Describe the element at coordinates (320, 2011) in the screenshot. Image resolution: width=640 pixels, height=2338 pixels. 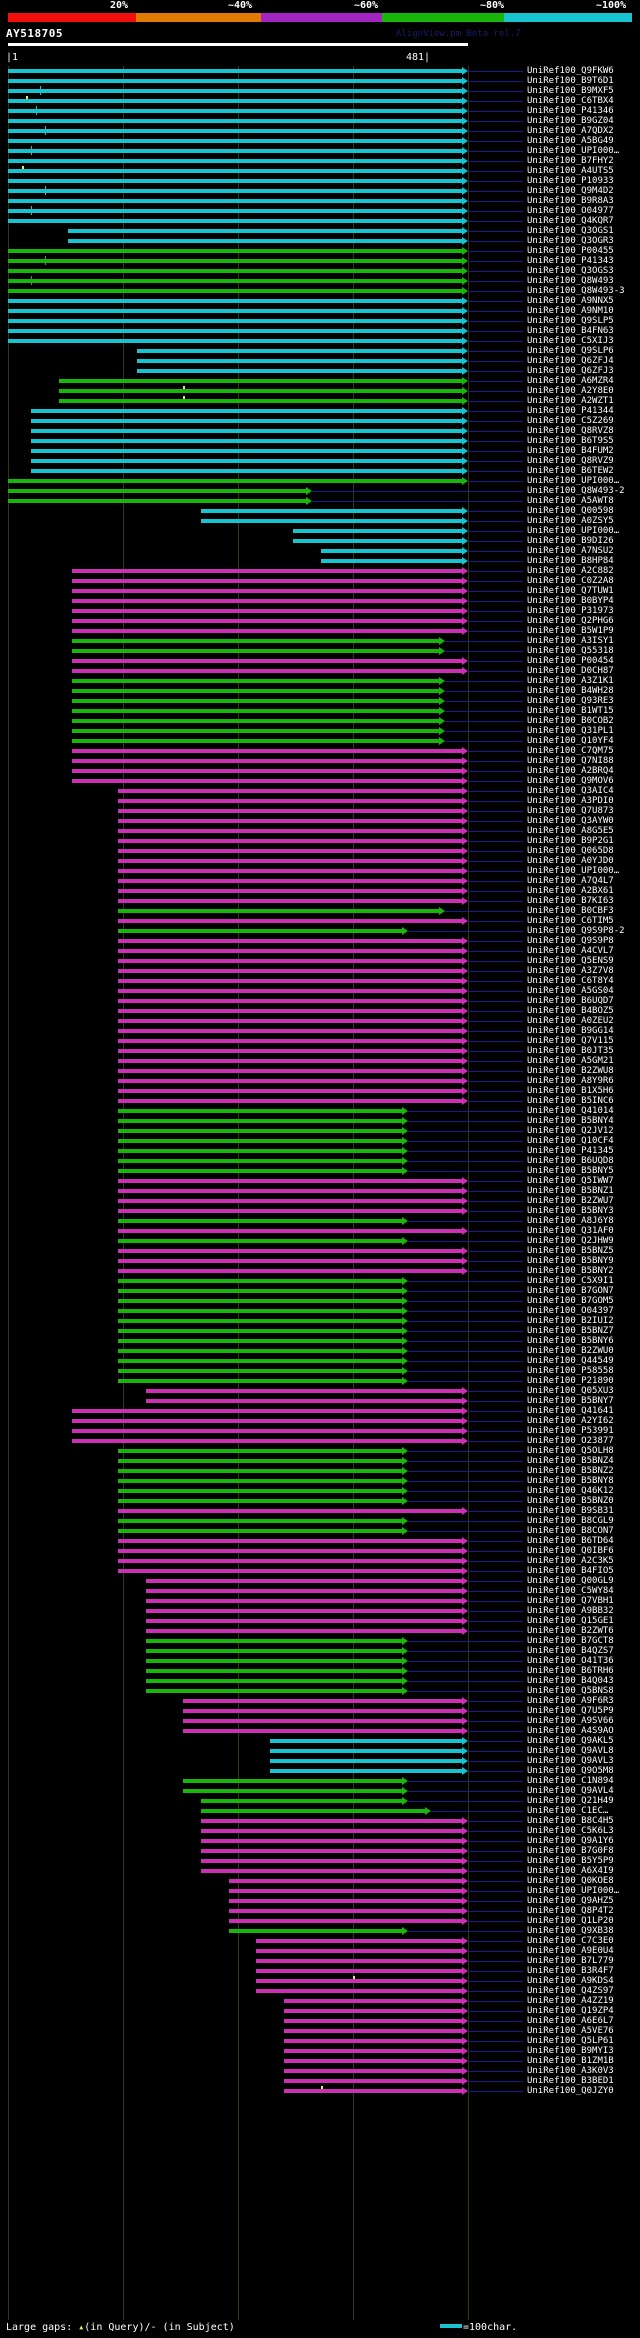
I see `alignment-row: UniRef100_Q19ZP4` at that location.